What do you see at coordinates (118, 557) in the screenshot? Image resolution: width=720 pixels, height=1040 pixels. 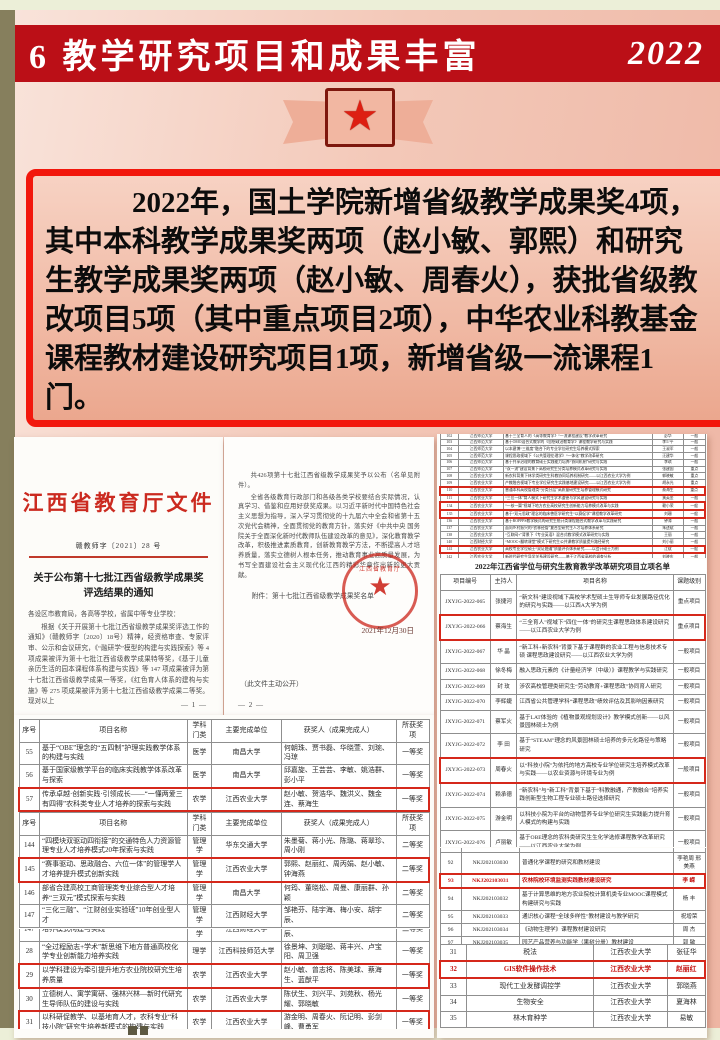 I see `doc1-red-rule` at bounding box center [118, 557].